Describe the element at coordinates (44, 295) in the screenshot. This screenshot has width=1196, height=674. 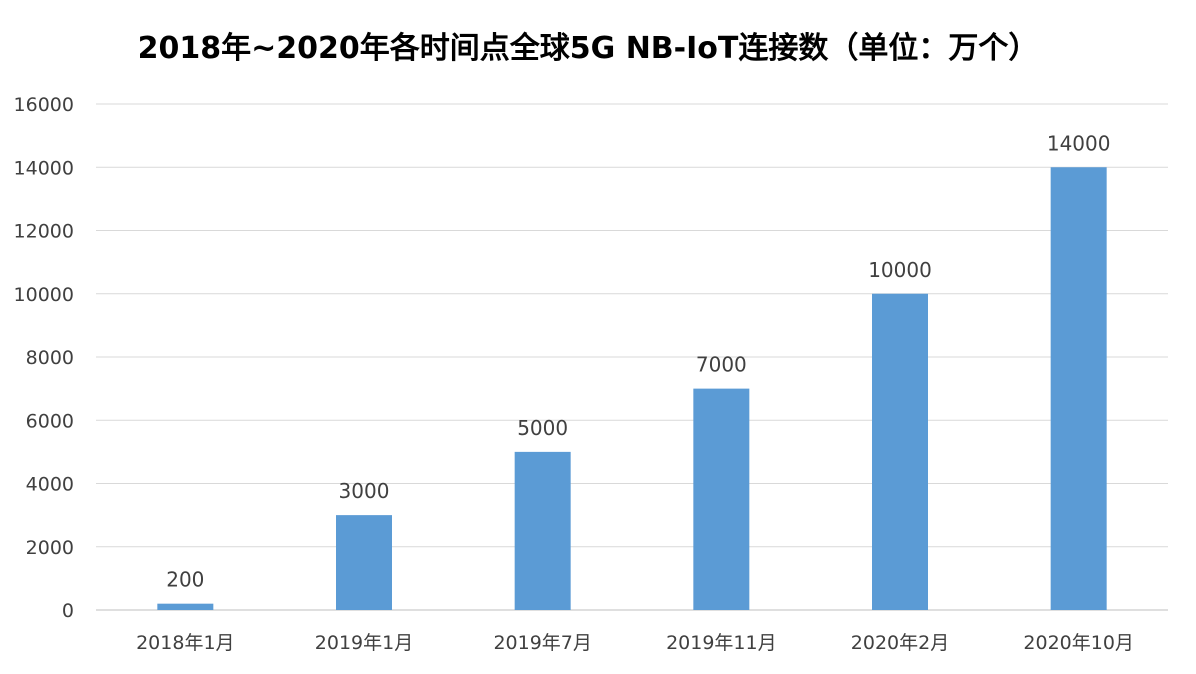
I see `y-tick-label: 10000` at that location.